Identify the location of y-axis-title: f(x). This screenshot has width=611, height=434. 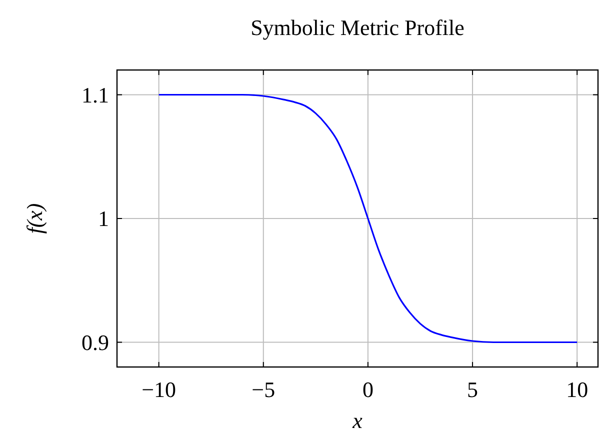
(34, 218).